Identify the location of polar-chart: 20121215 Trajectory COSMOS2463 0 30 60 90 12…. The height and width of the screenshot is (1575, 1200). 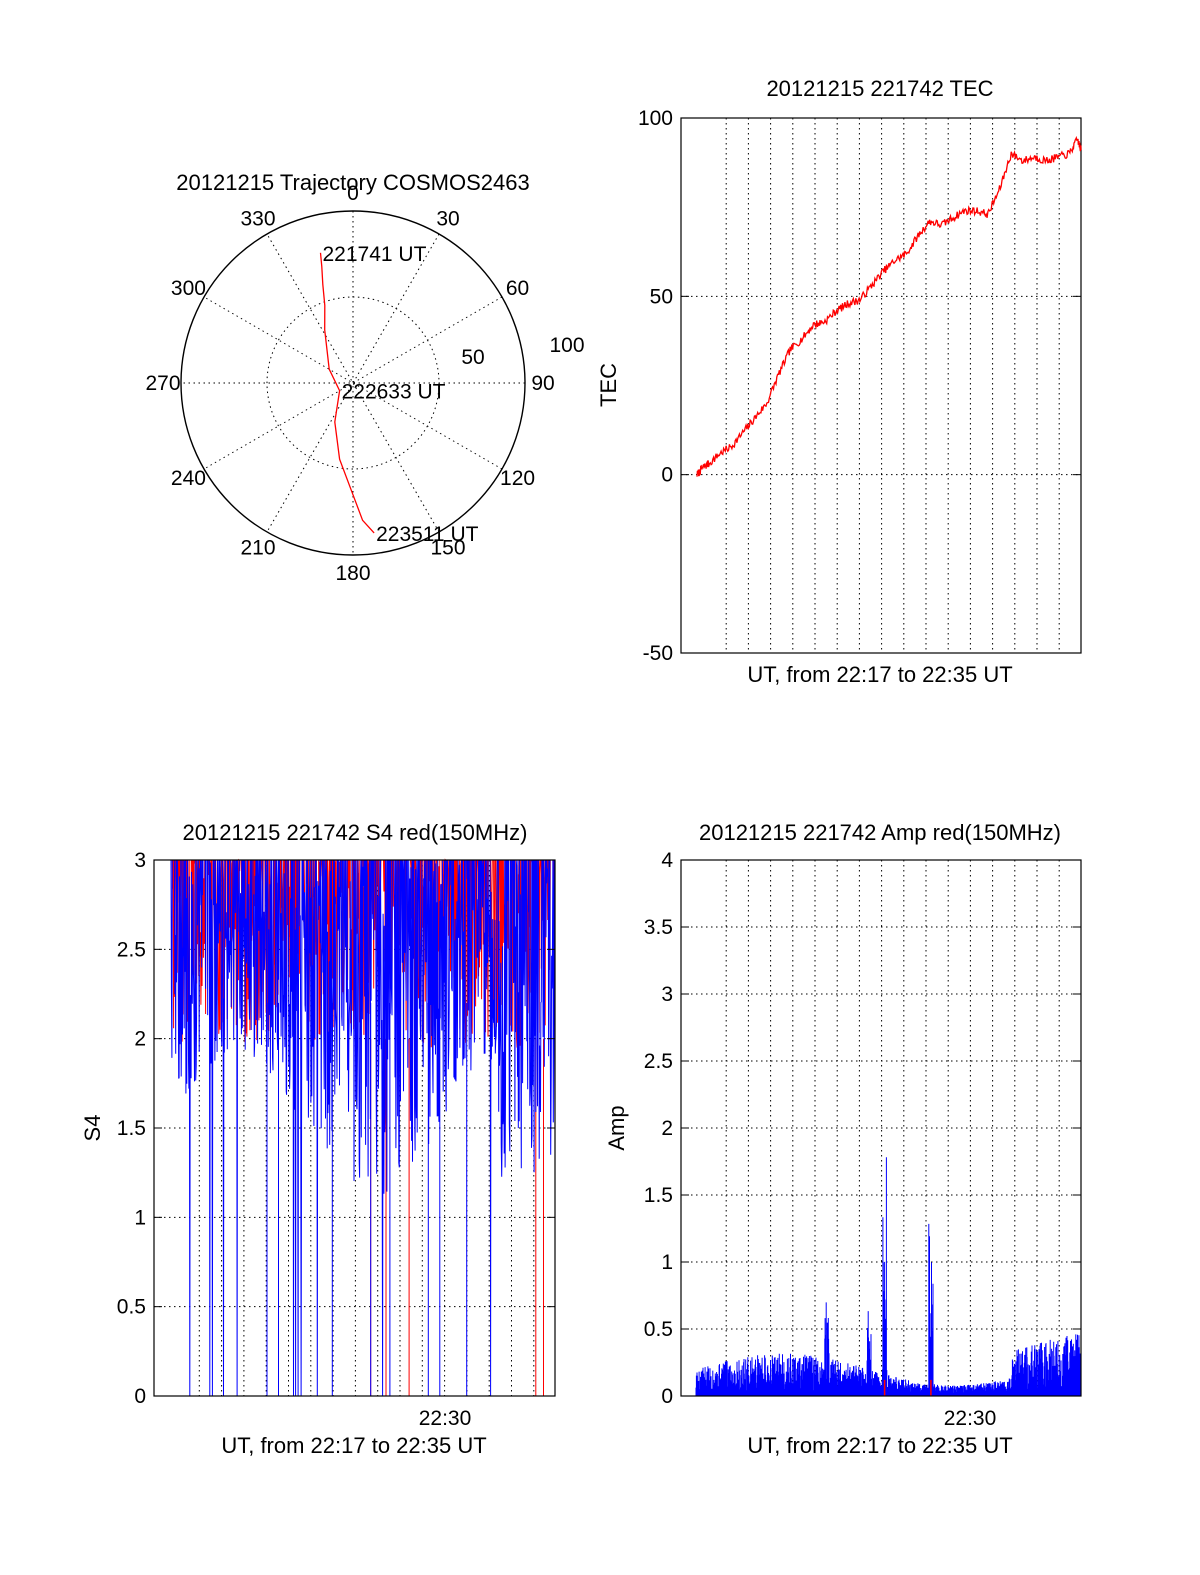
(364, 377).